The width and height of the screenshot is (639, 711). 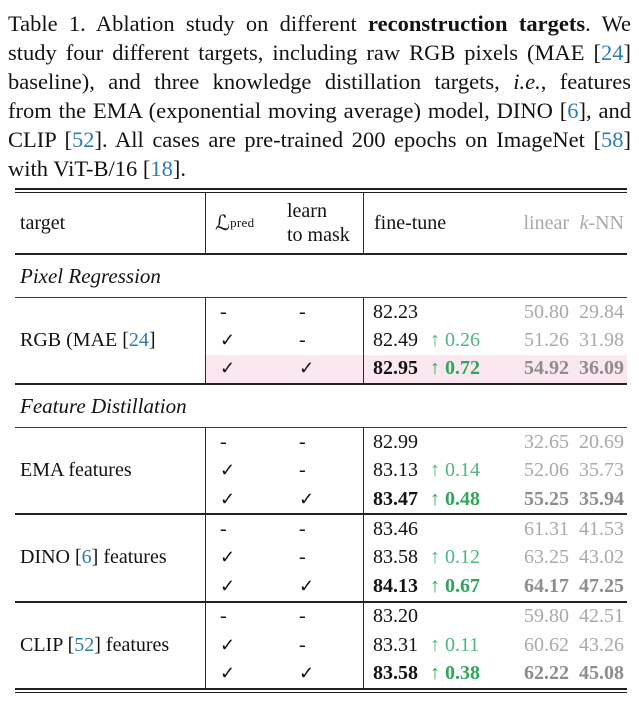 What do you see at coordinates (93, 557) in the screenshot?
I see `target-name: DINO [6] features` at bounding box center [93, 557].